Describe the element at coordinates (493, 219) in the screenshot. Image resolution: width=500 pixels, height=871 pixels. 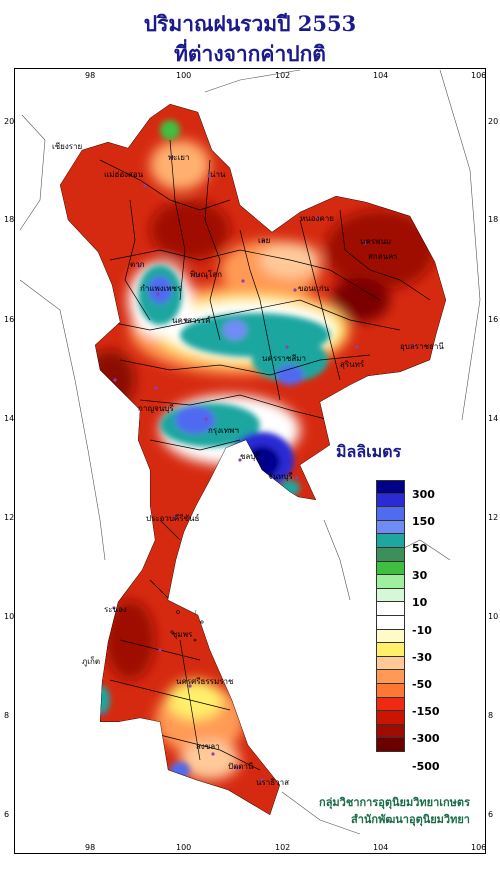
I see `lat-tick-right: 18` at that location.